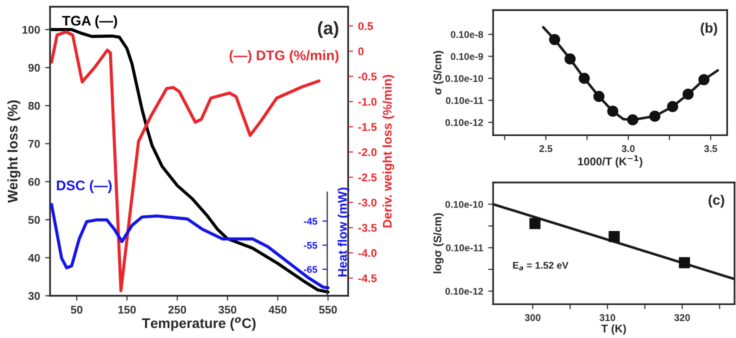  What do you see at coordinates (199, 324) in the screenshot?
I see `x-axis-title: Temperature ($^{o}$C)` at bounding box center [199, 324].